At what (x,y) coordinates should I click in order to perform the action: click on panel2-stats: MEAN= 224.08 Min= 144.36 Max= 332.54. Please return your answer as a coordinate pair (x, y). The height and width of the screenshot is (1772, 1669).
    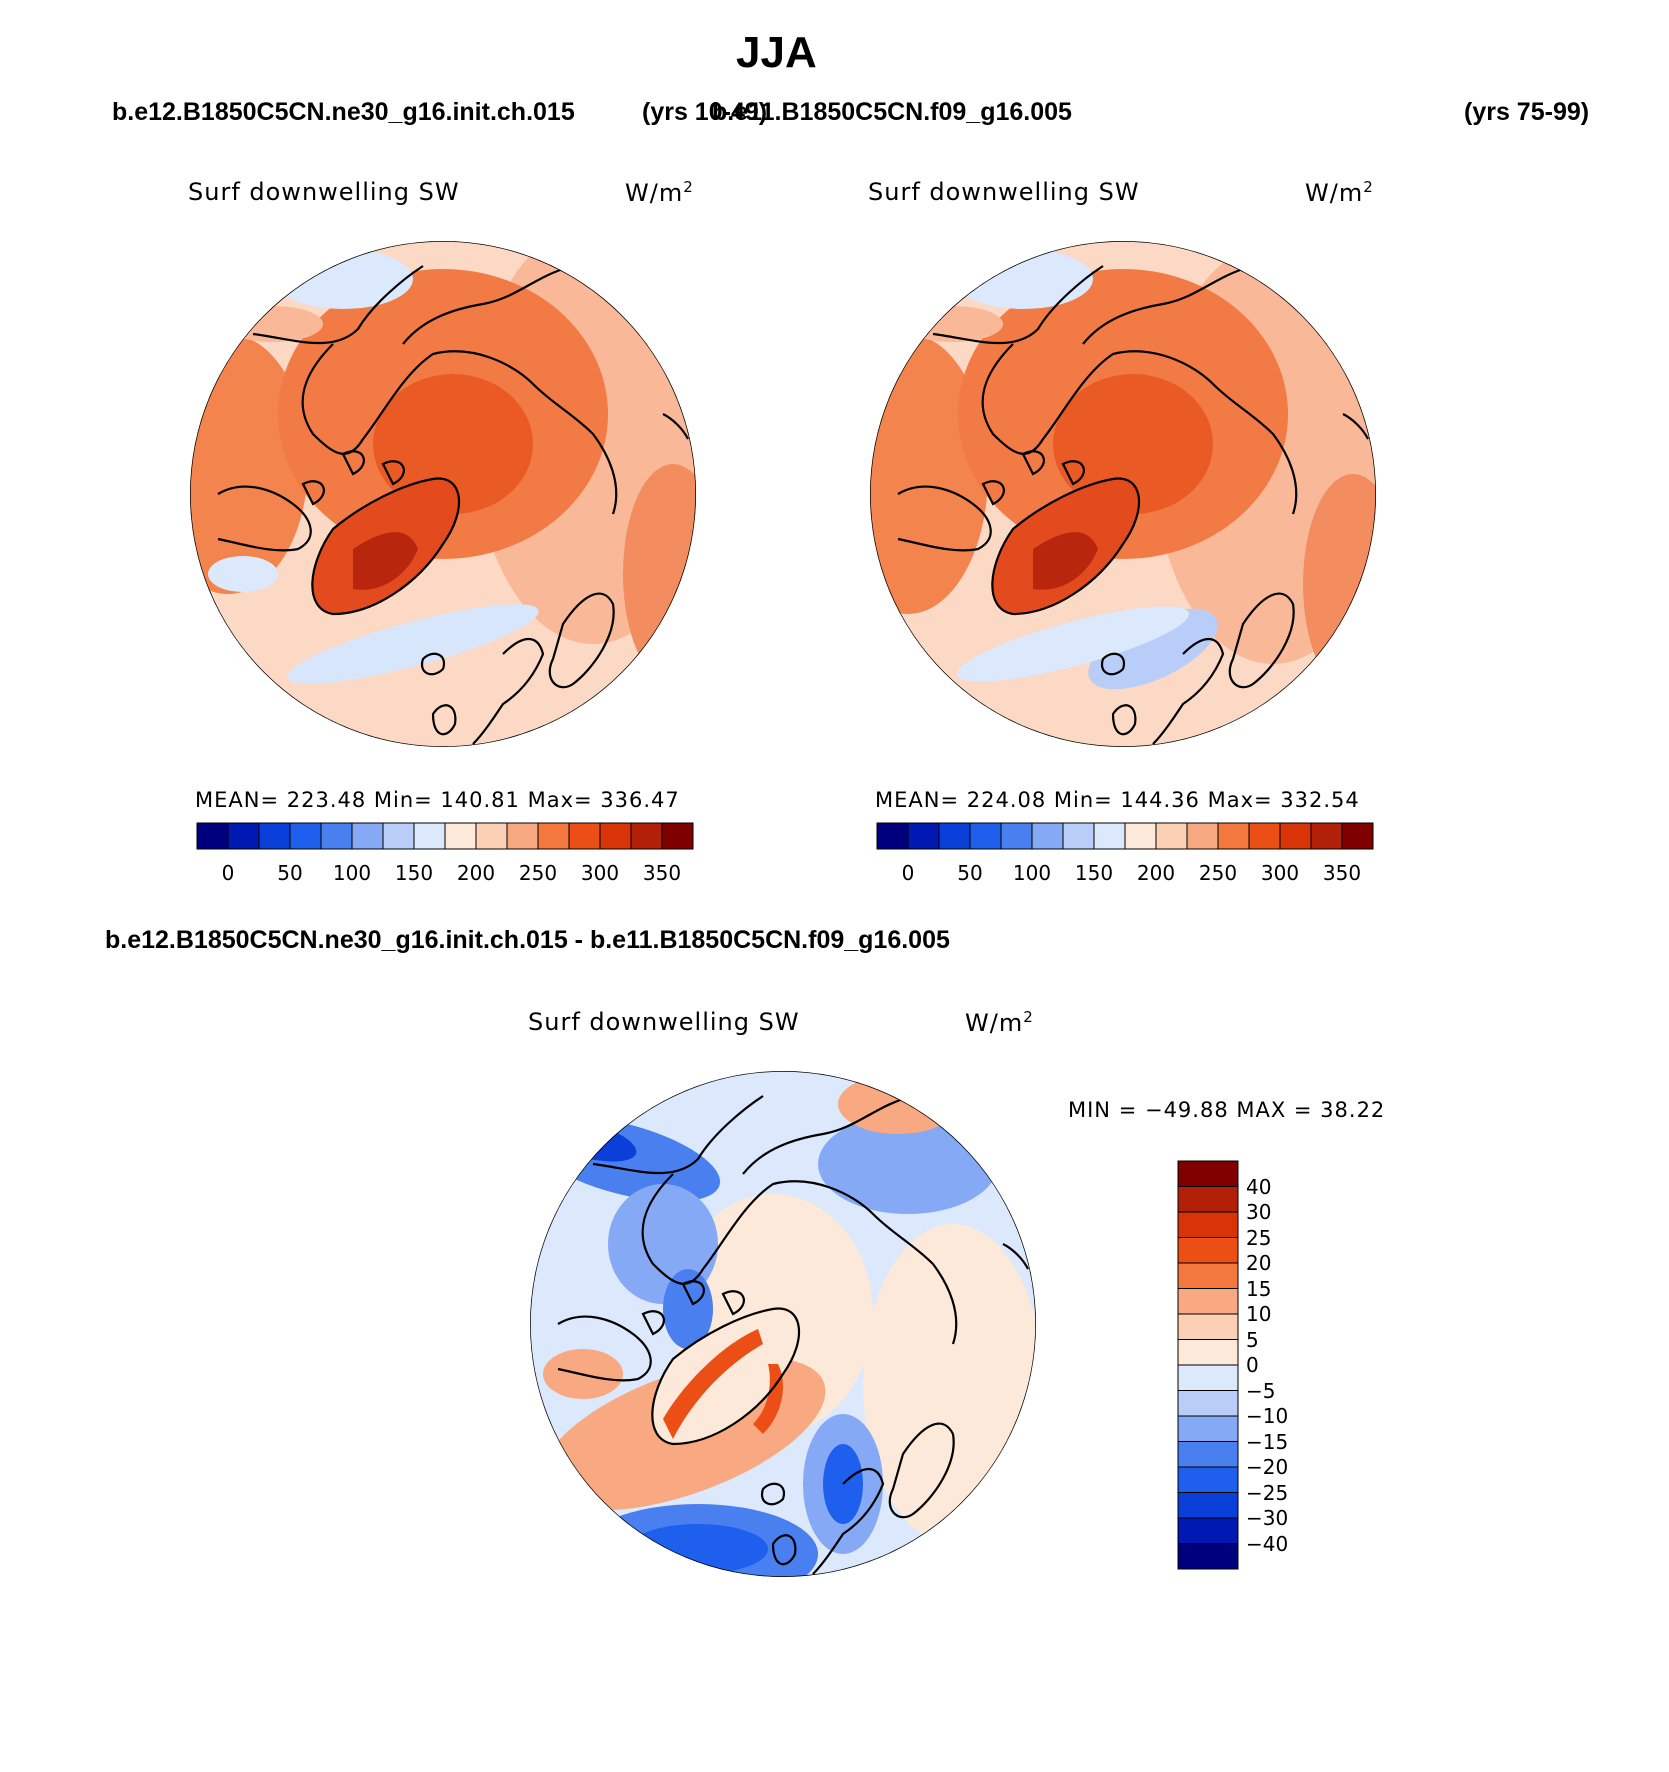
    Looking at the image, I should click on (1117, 800).